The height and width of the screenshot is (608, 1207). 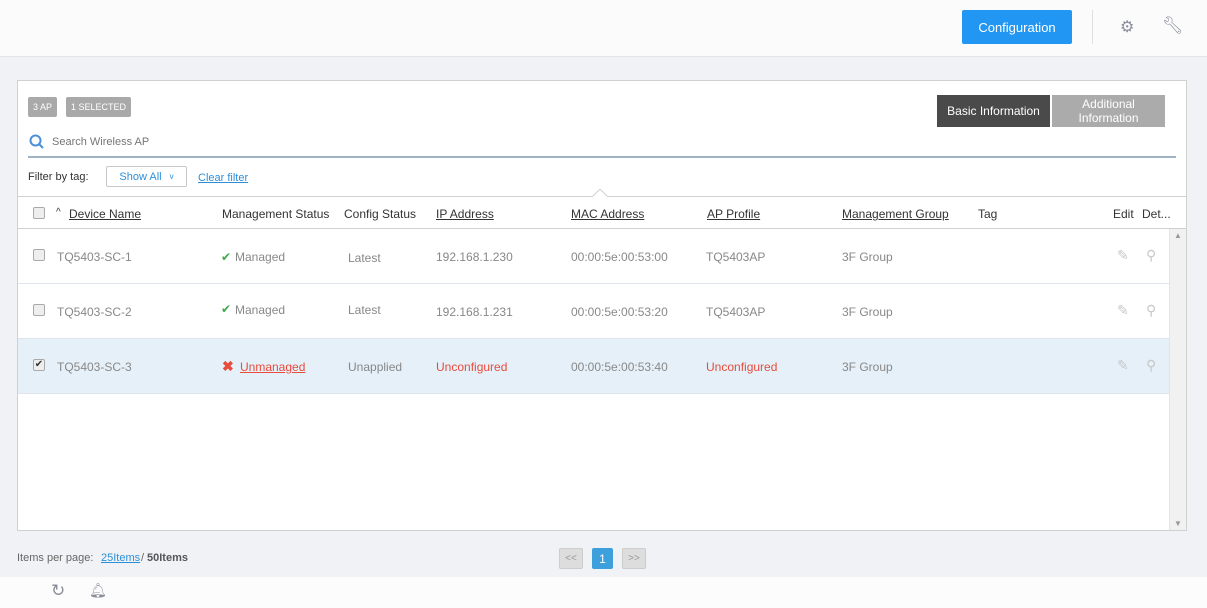 I want to click on items-50-option: 50Items, so click(x=167, y=558).